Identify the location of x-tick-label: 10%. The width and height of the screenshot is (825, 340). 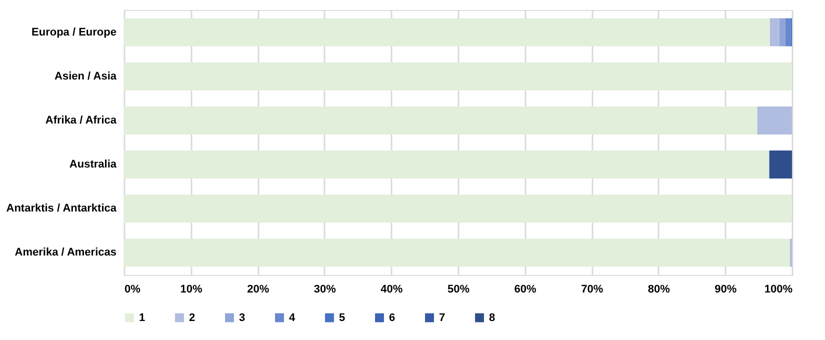
(191, 290).